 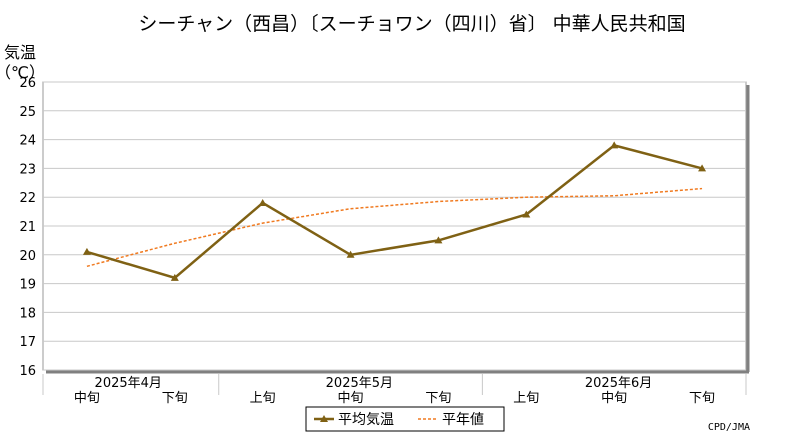 I want to click on y-tick-label: 25, so click(x=27, y=112).